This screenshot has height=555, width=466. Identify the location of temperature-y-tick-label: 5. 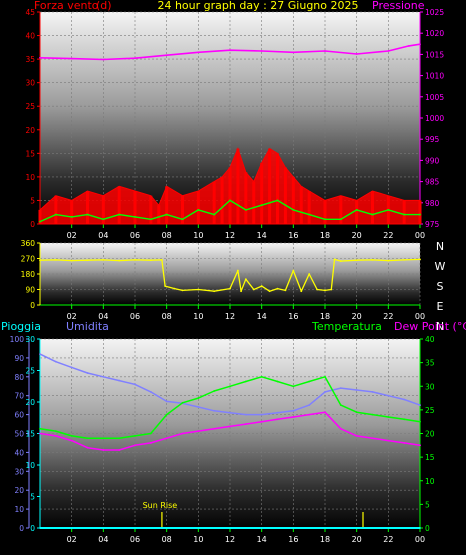
(427, 504).